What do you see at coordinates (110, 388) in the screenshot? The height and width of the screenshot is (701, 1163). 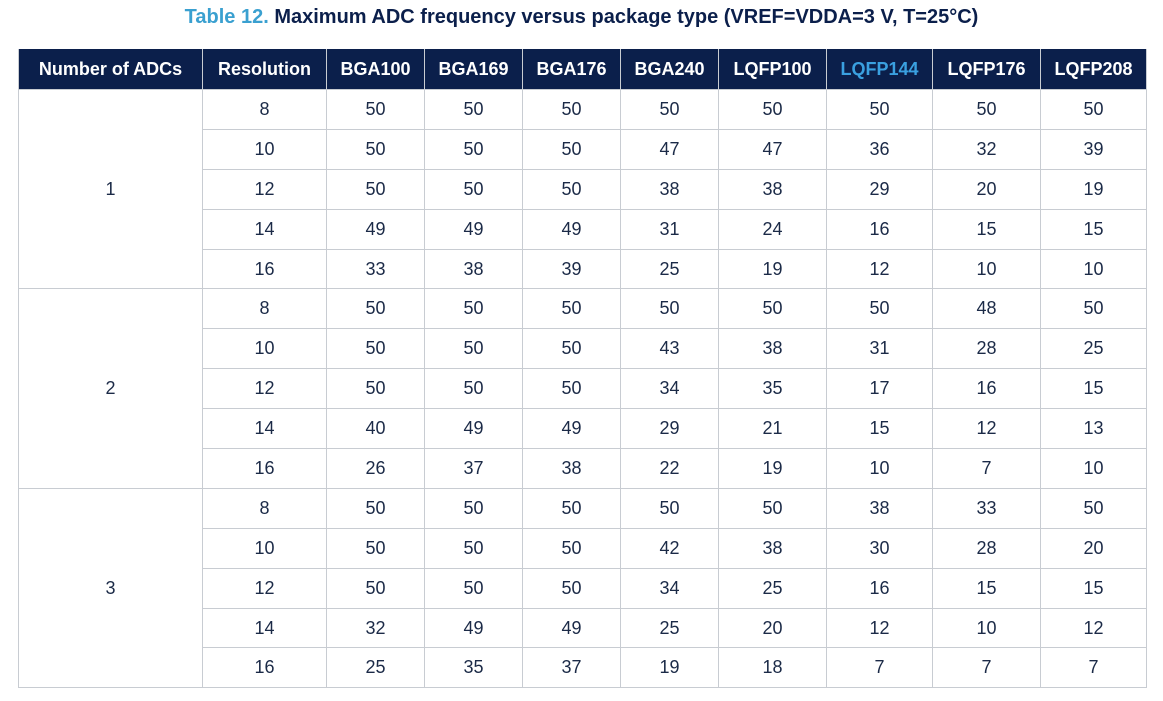 I see `adc-count-cell: 2` at bounding box center [110, 388].